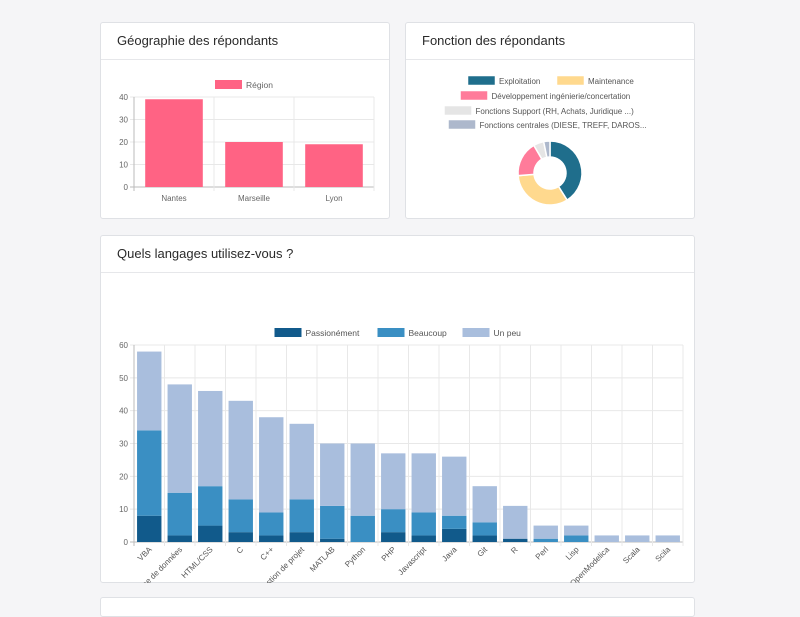 The image size is (800, 617). Describe the element at coordinates (550, 41) in the screenshot. I see `function-card-title: Fonction des répondants` at that location.